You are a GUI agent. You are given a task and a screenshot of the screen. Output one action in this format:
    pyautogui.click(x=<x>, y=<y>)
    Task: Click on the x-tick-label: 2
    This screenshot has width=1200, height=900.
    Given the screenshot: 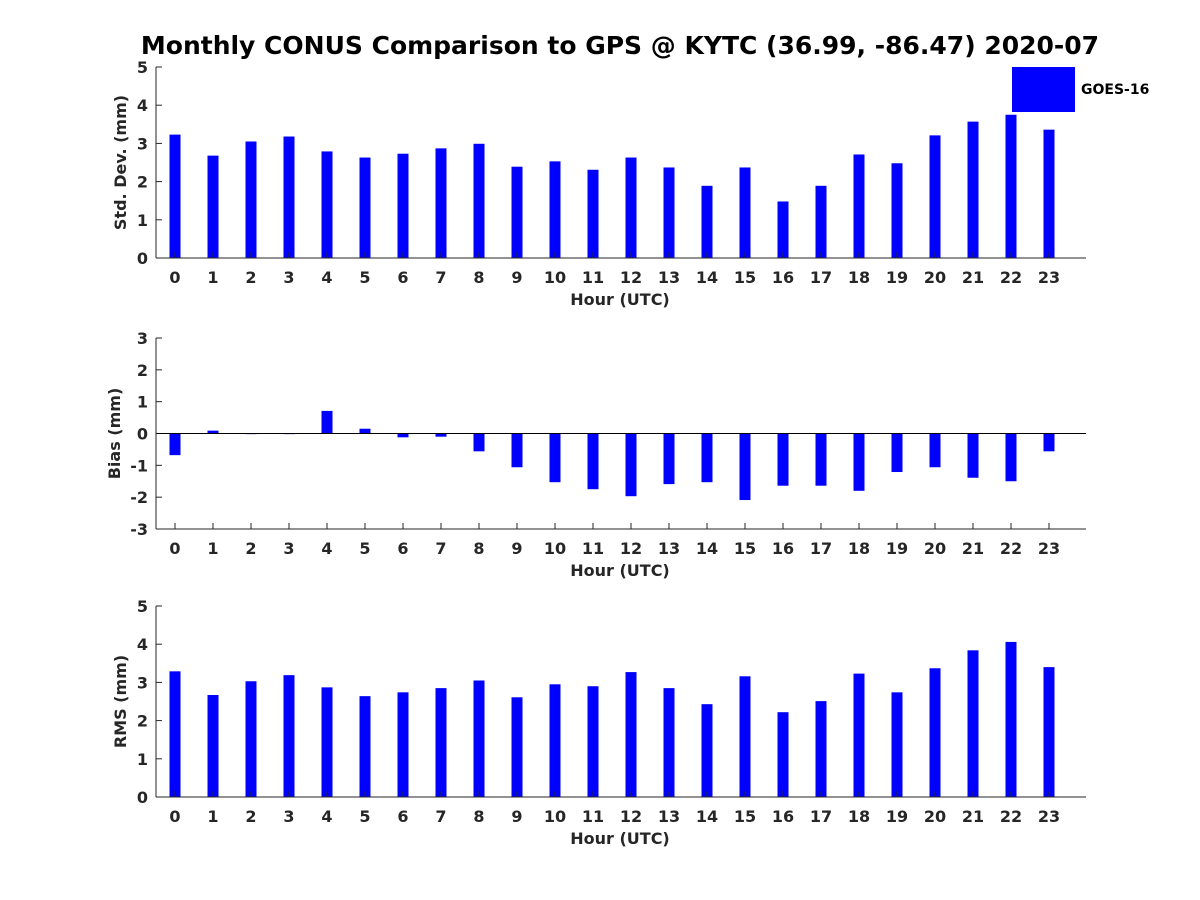 What is the action you would take?
    pyautogui.click(x=250, y=277)
    